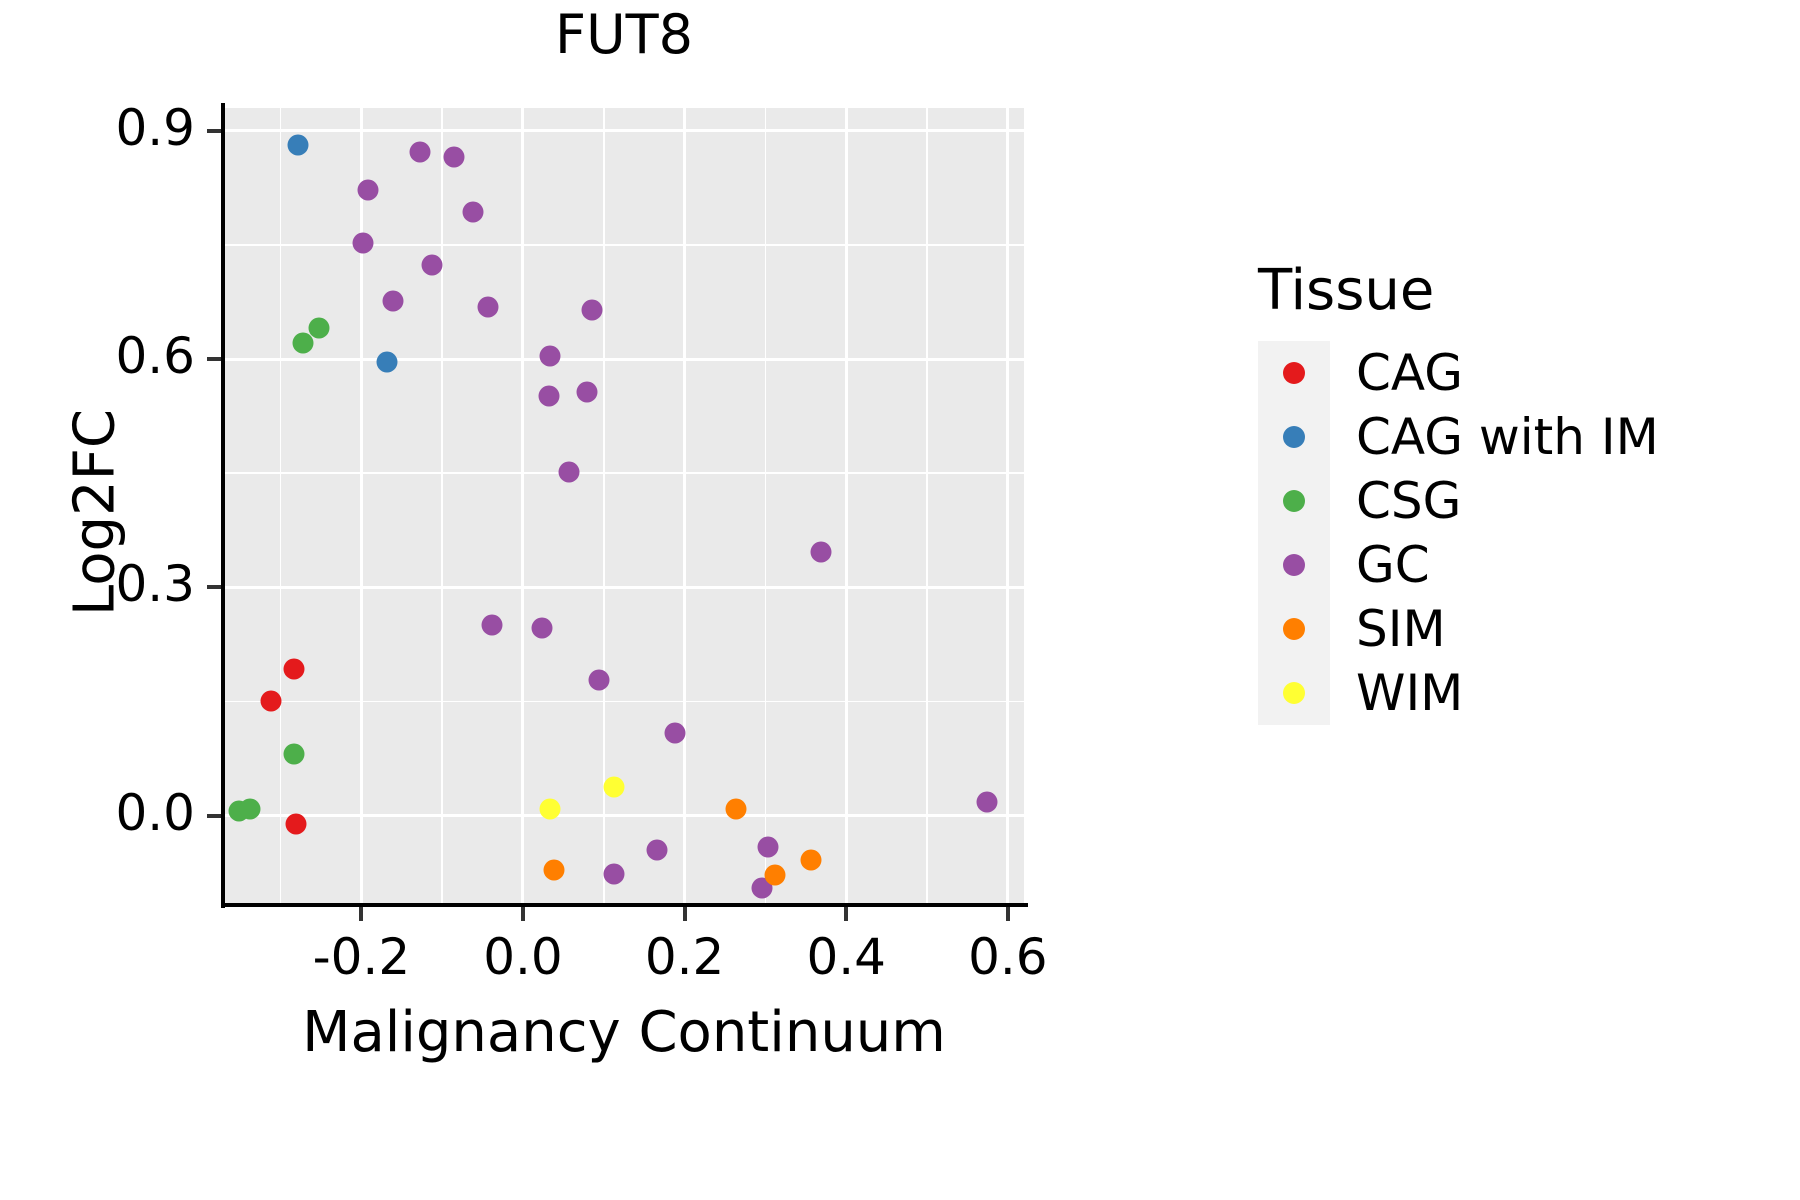  What do you see at coordinates (155, 584) in the screenshot?
I see `y-axis-tick-label: 0.3` at bounding box center [155, 584].